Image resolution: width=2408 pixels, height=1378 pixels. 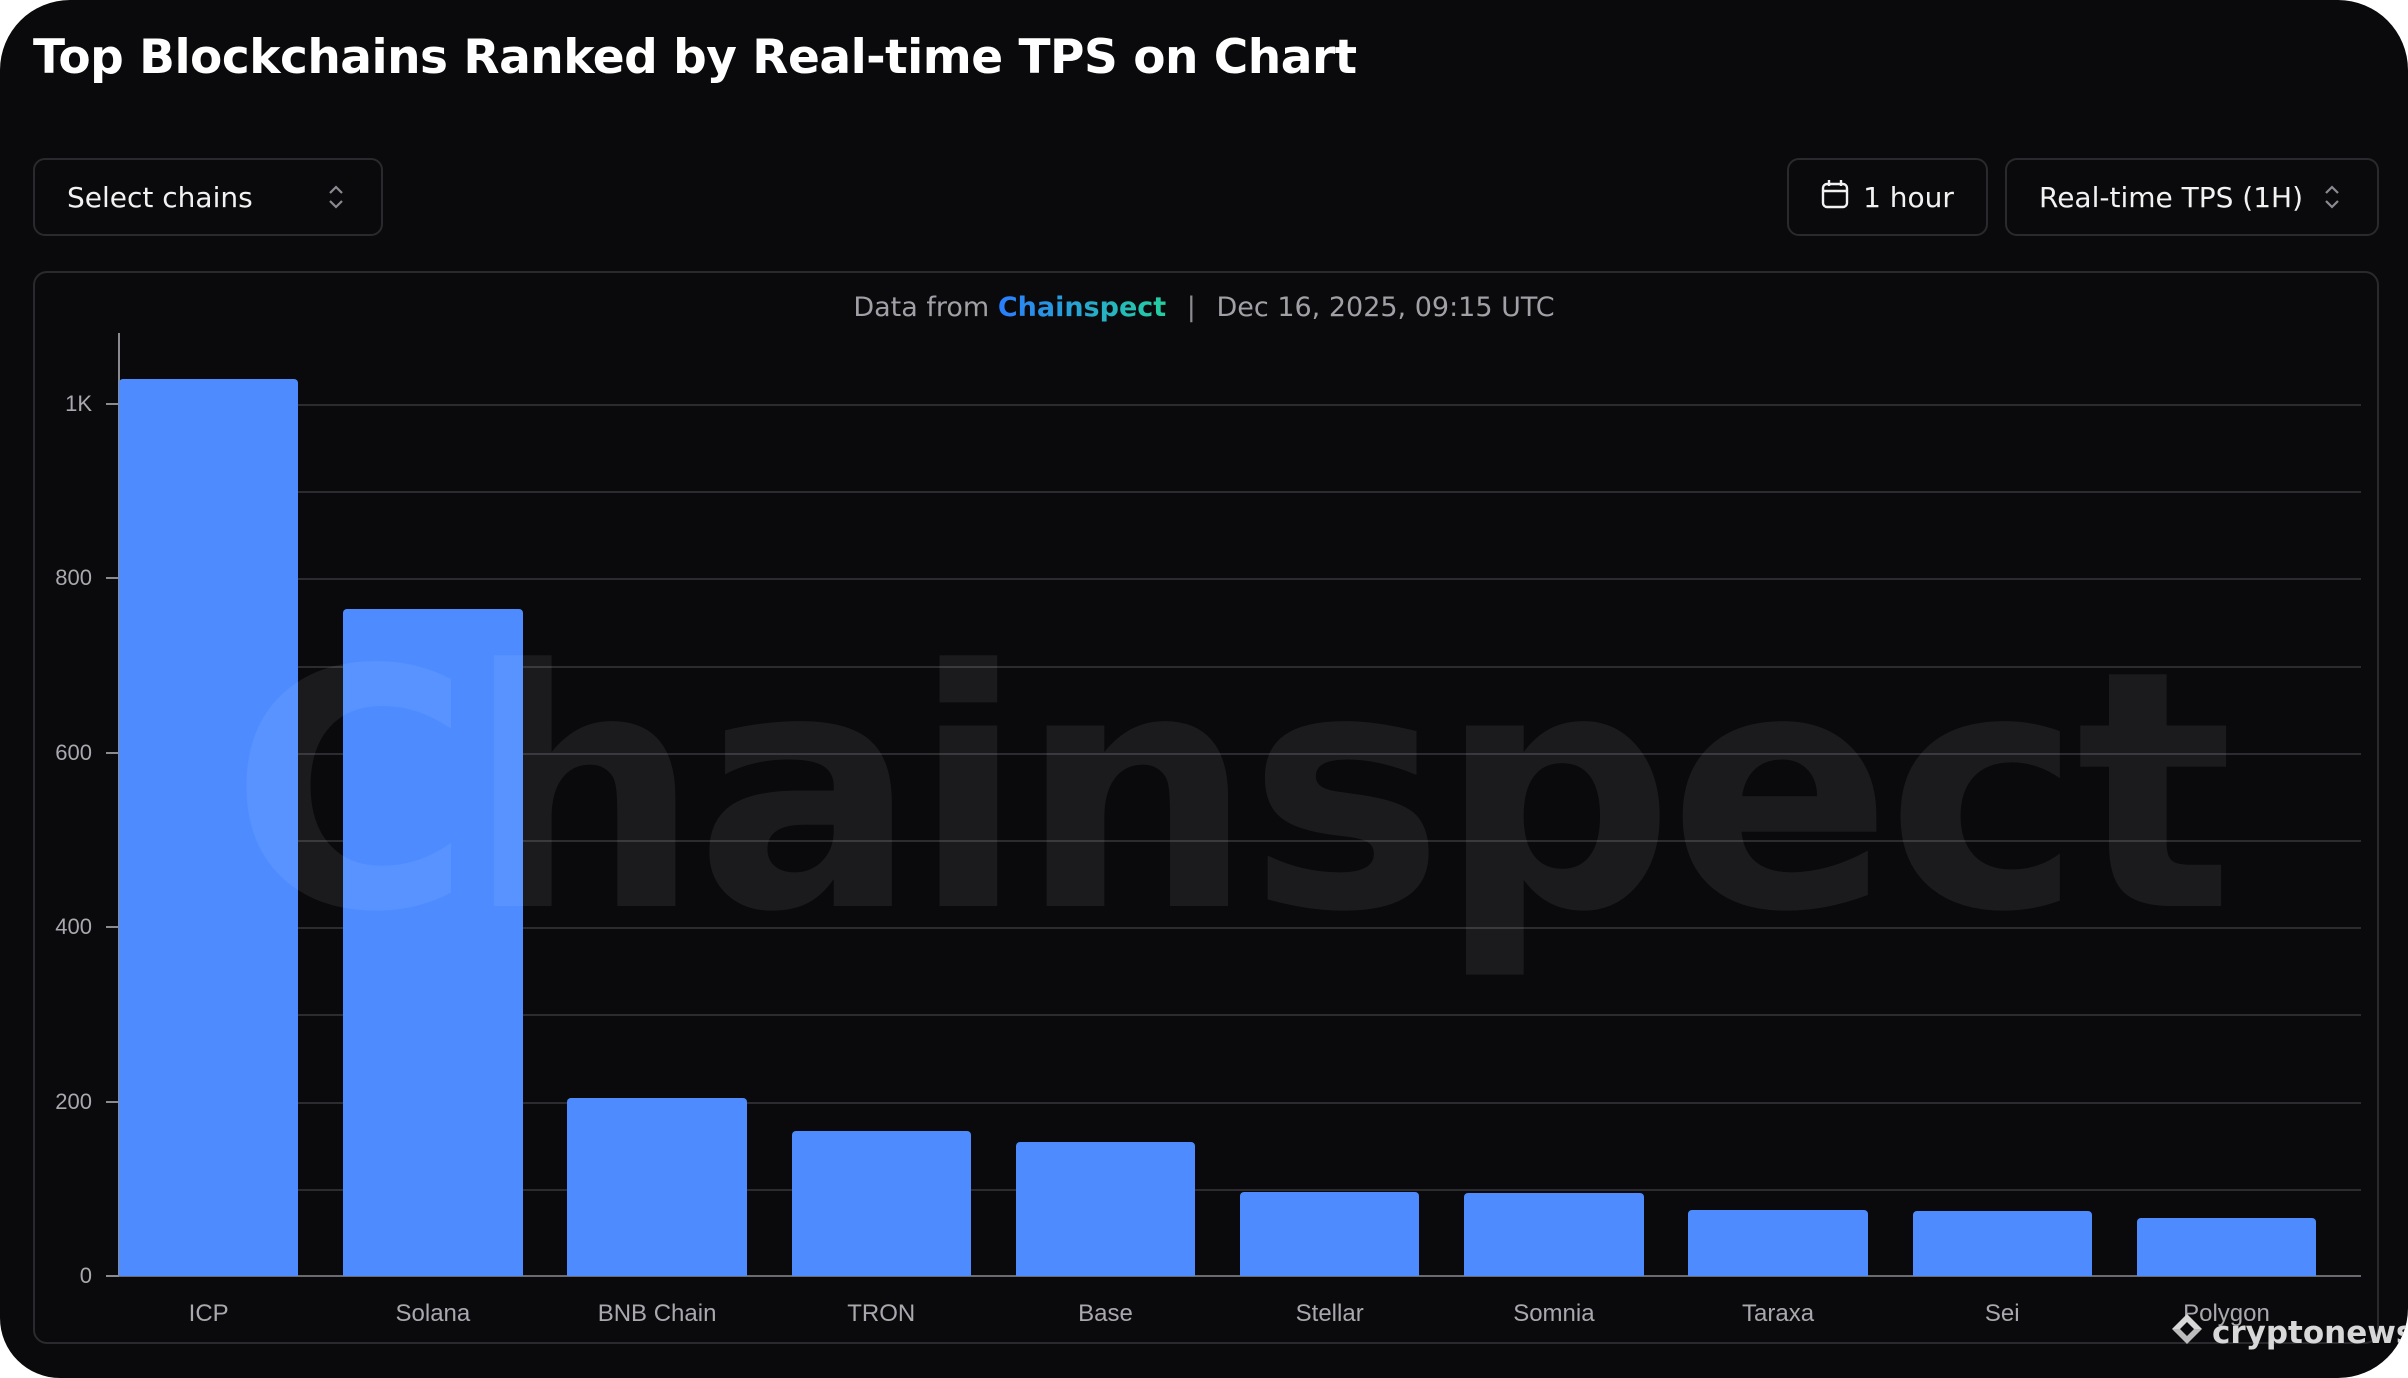 What do you see at coordinates (2310, 1333) in the screenshot?
I see `cryptonews-logo-text: cryptonews` at bounding box center [2310, 1333].